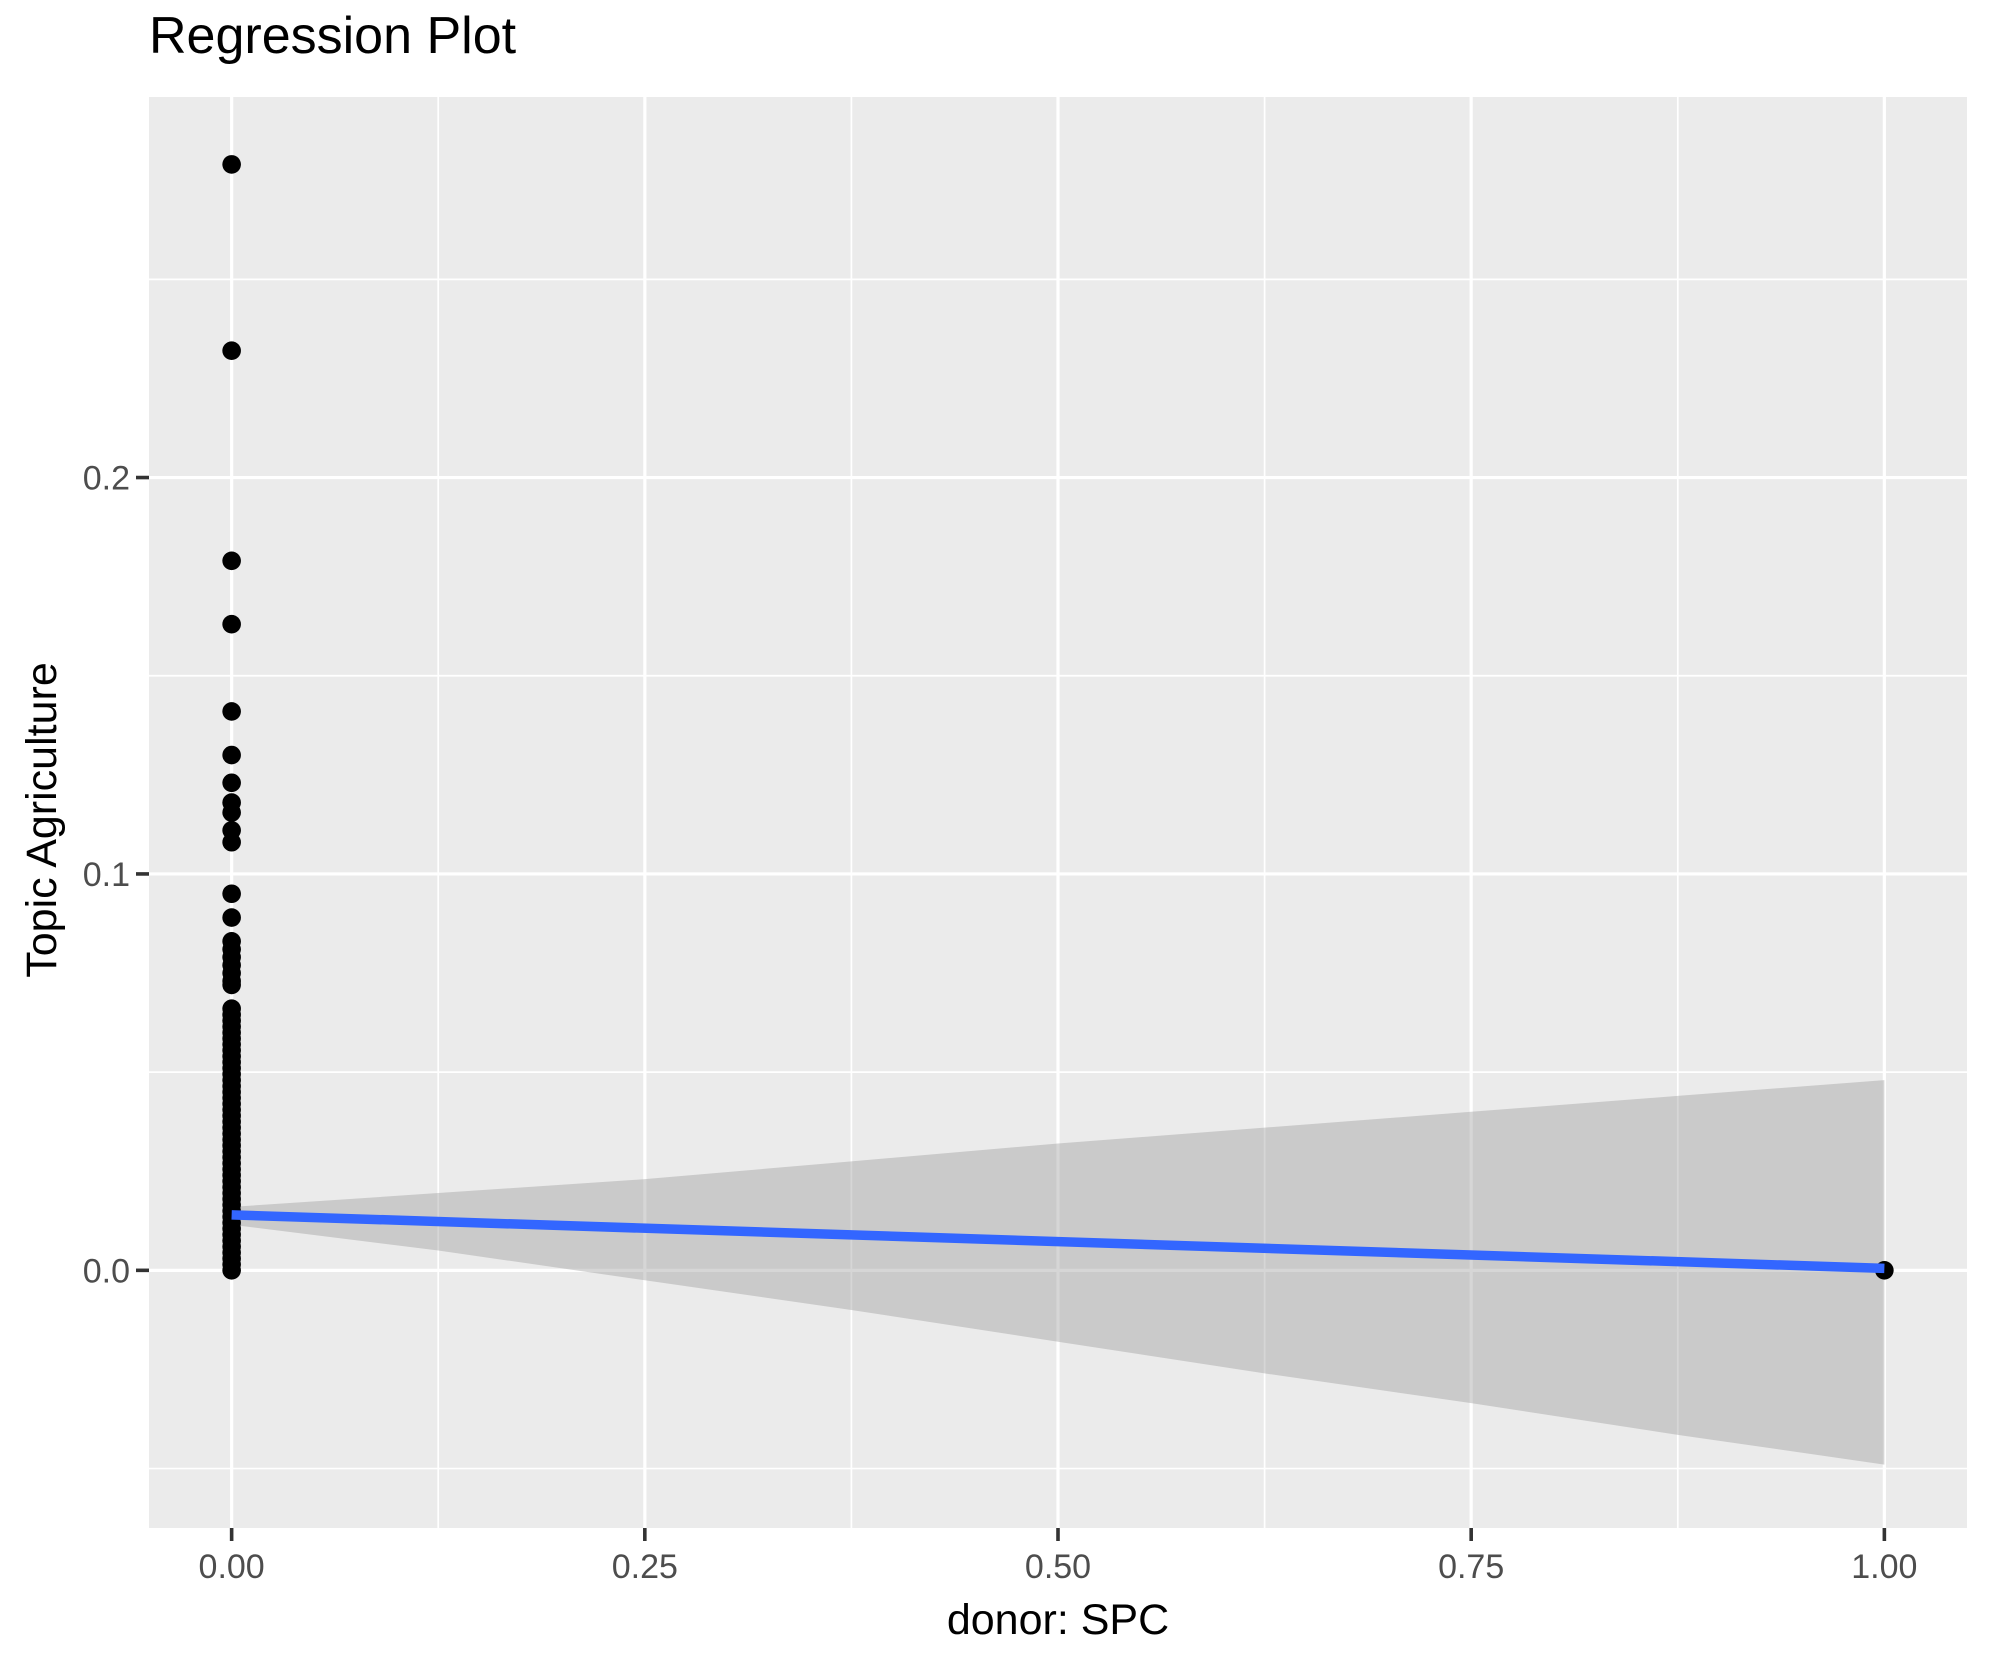  Describe the element at coordinates (645, 1567) in the screenshot. I see `x-tick-label: 0.25` at that location.